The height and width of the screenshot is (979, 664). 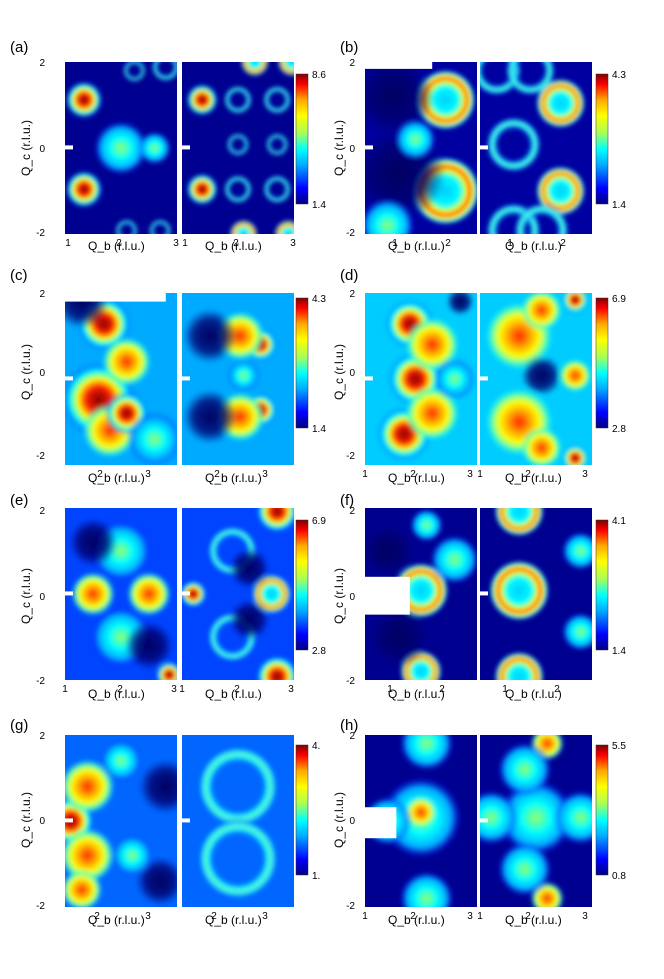 What do you see at coordinates (319, 205) in the screenshot?
I see `colorbar-min-label: 1.4` at bounding box center [319, 205].